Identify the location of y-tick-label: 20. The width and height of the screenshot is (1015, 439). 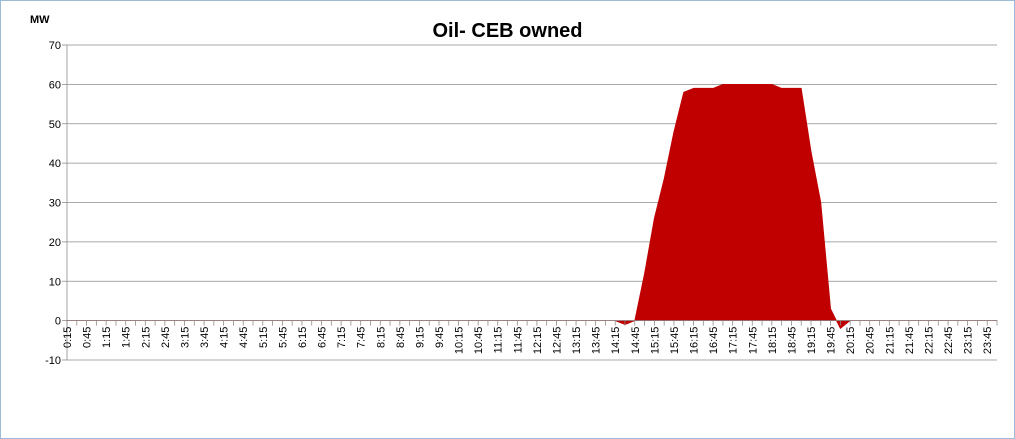
(55, 243).